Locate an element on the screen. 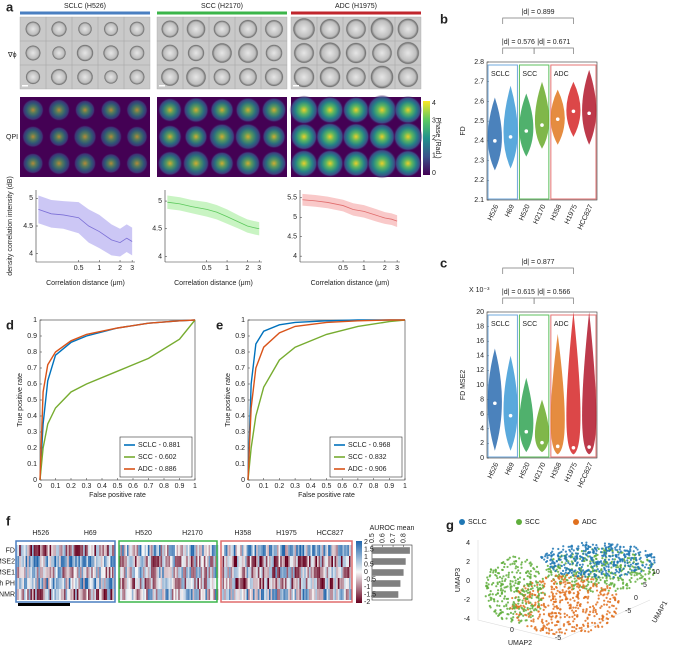 This screenshot has width=682, height=648. violin is located at coordinates (573, 109).